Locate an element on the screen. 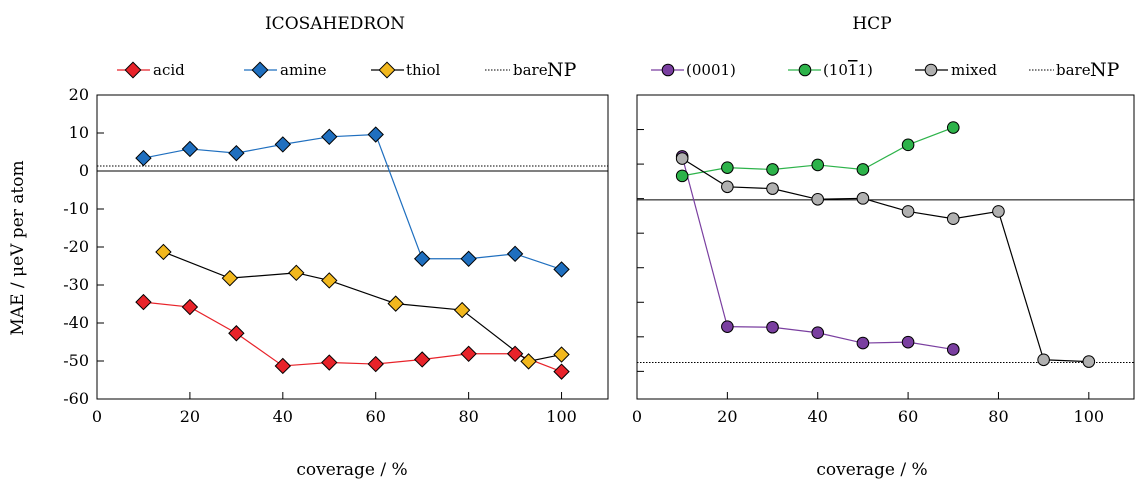 Image resolution: width=1137 pixels, height=481 pixels. legend-bare-label-right: bare is located at coordinates (1073, 70).